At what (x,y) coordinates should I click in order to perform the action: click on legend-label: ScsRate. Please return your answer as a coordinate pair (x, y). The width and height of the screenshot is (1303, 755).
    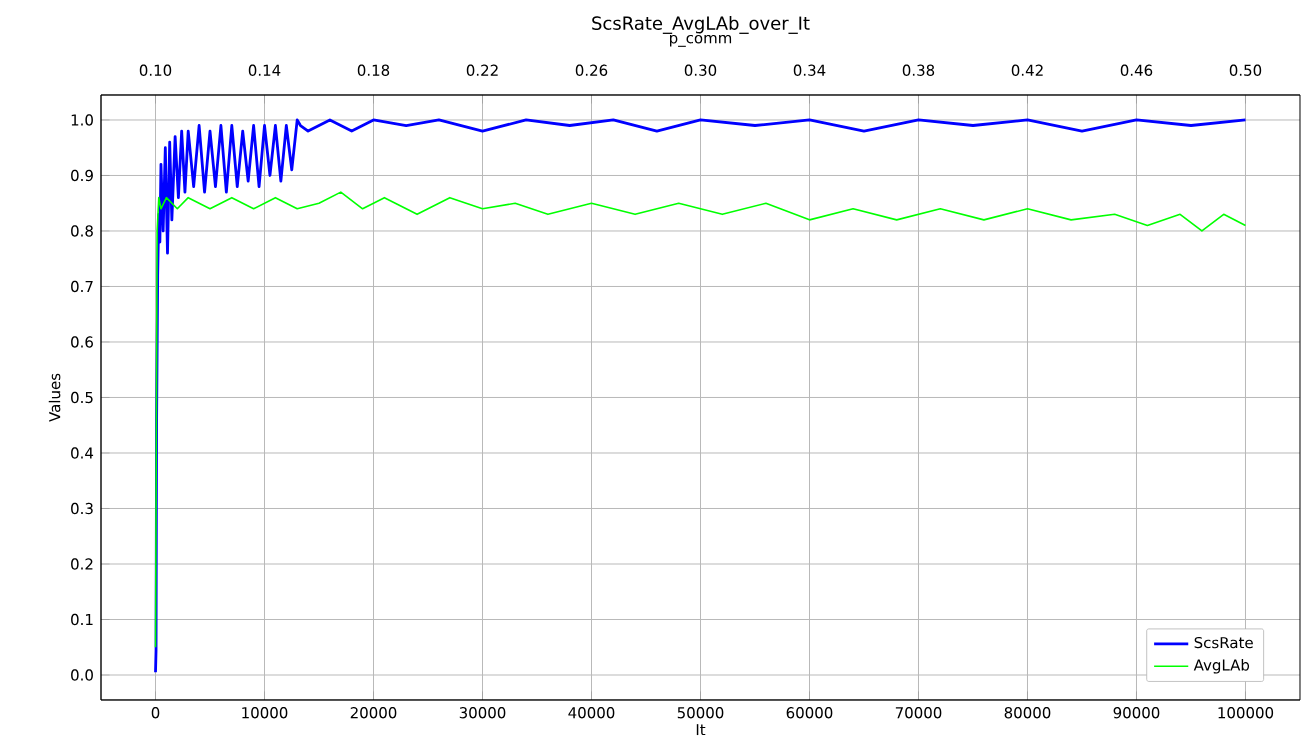
    Looking at the image, I should click on (1223, 642).